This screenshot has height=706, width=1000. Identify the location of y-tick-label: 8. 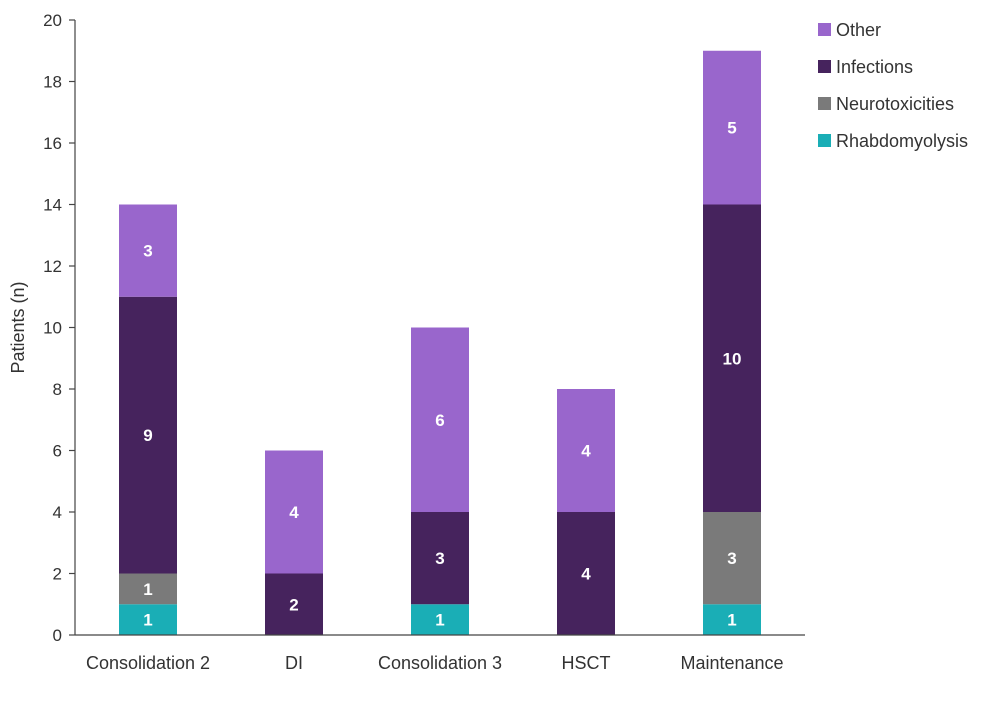
(57, 389).